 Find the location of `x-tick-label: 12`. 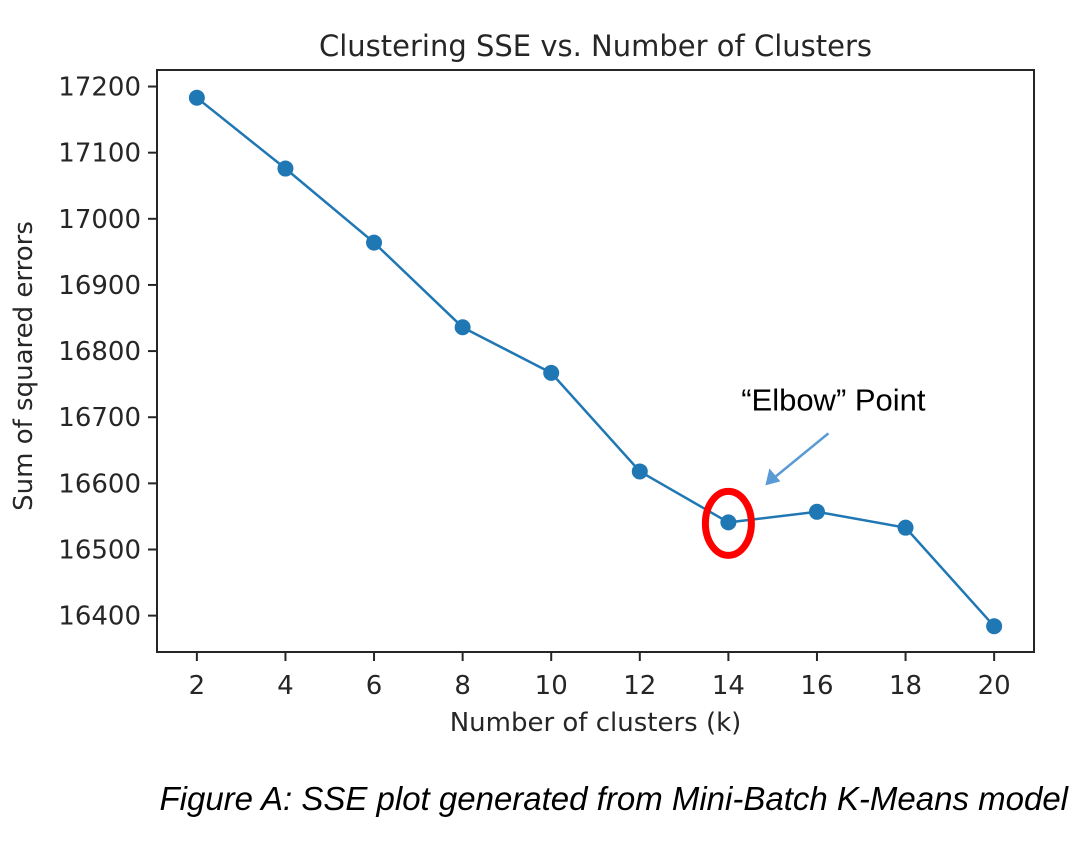

x-tick-label: 12 is located at coordinates (639, 686).